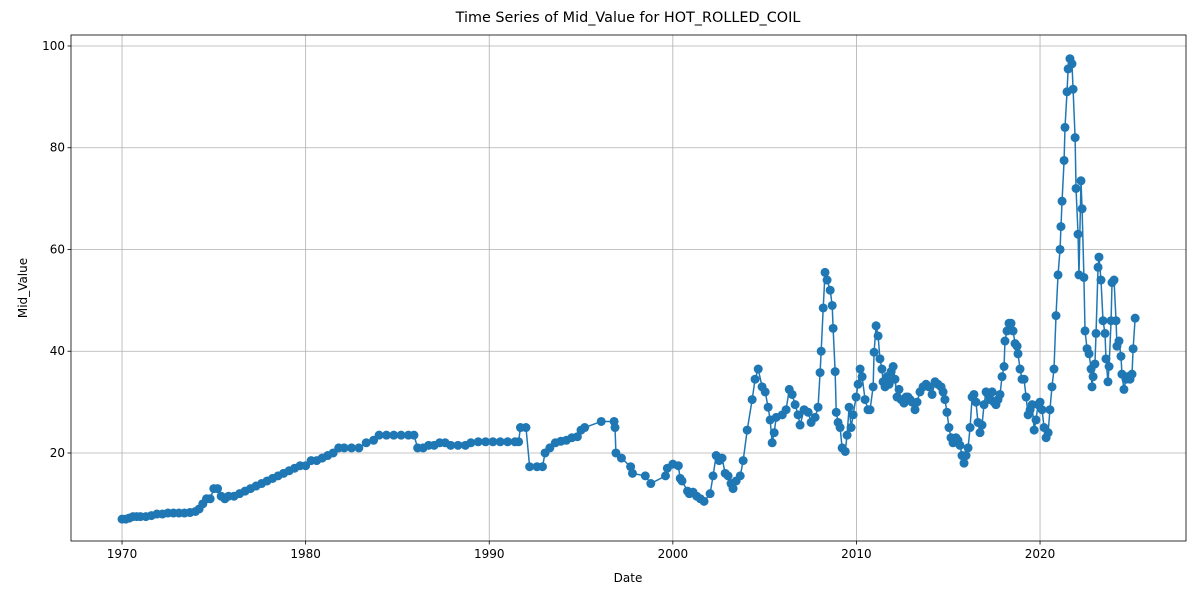 This screenshot has height=604, width=1200. I want to click on x-tick-label: 1990, so click(489, 554).